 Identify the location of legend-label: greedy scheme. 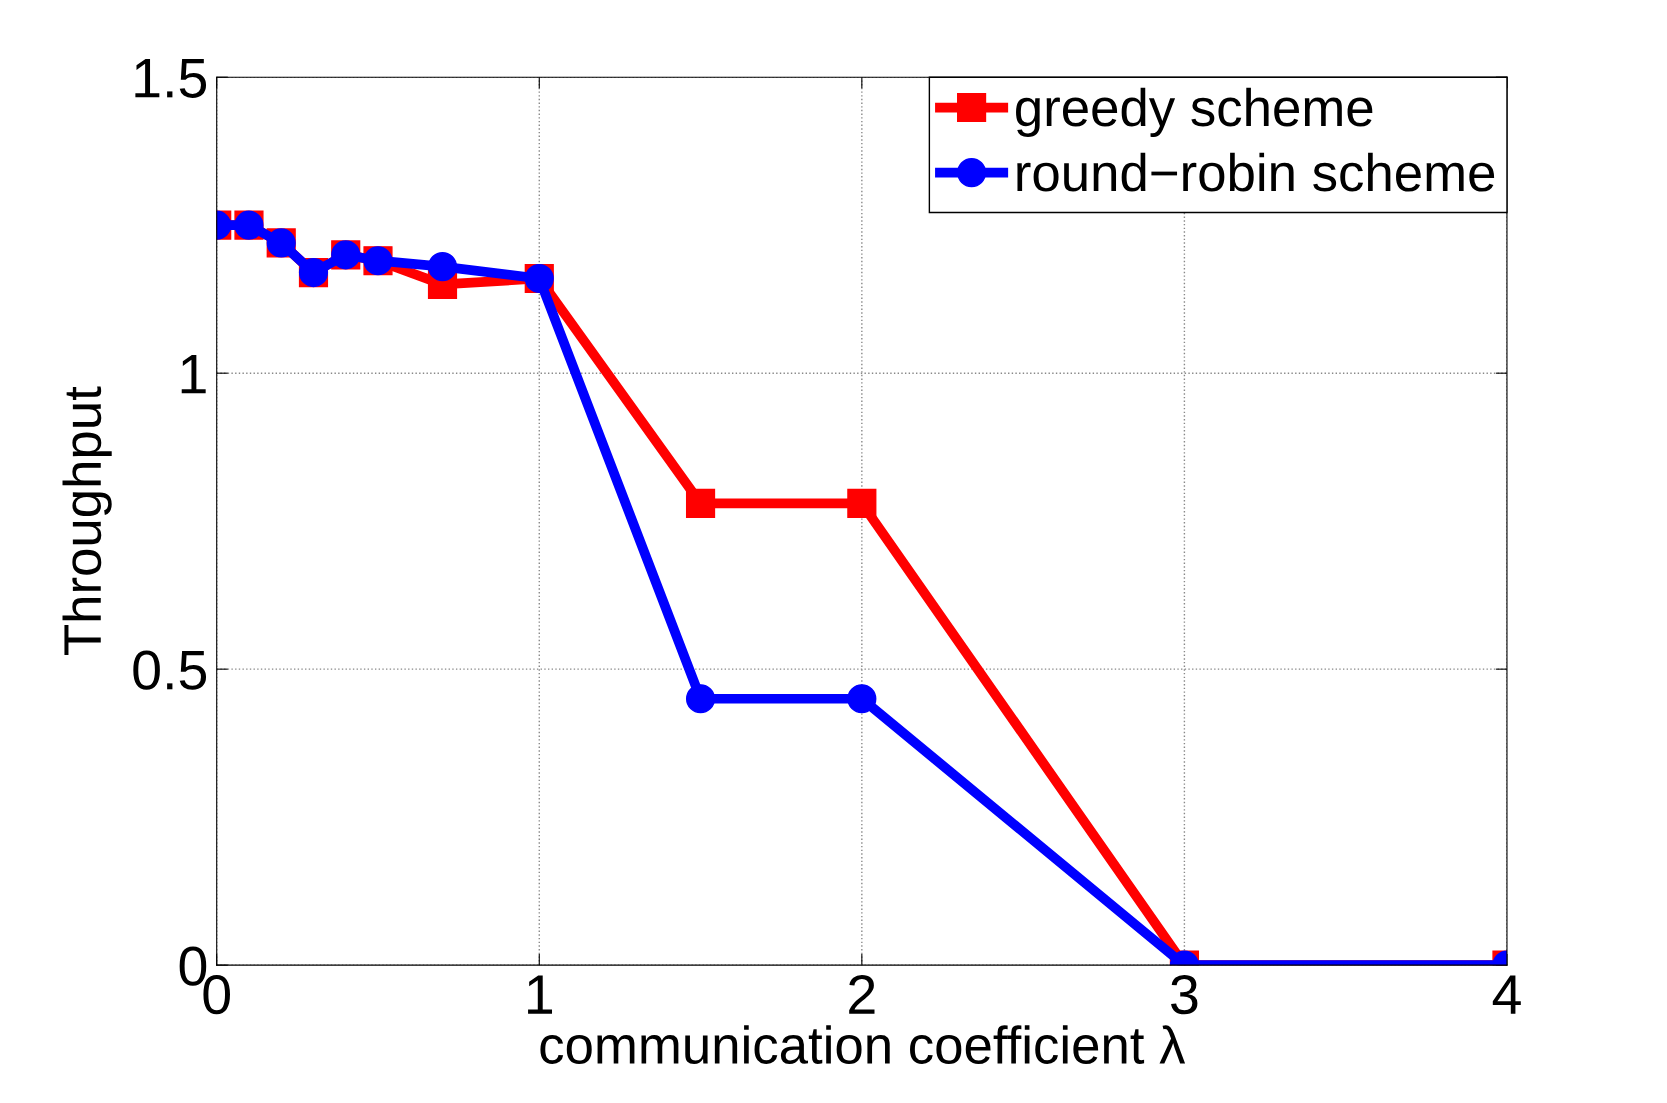
(1194, 112).